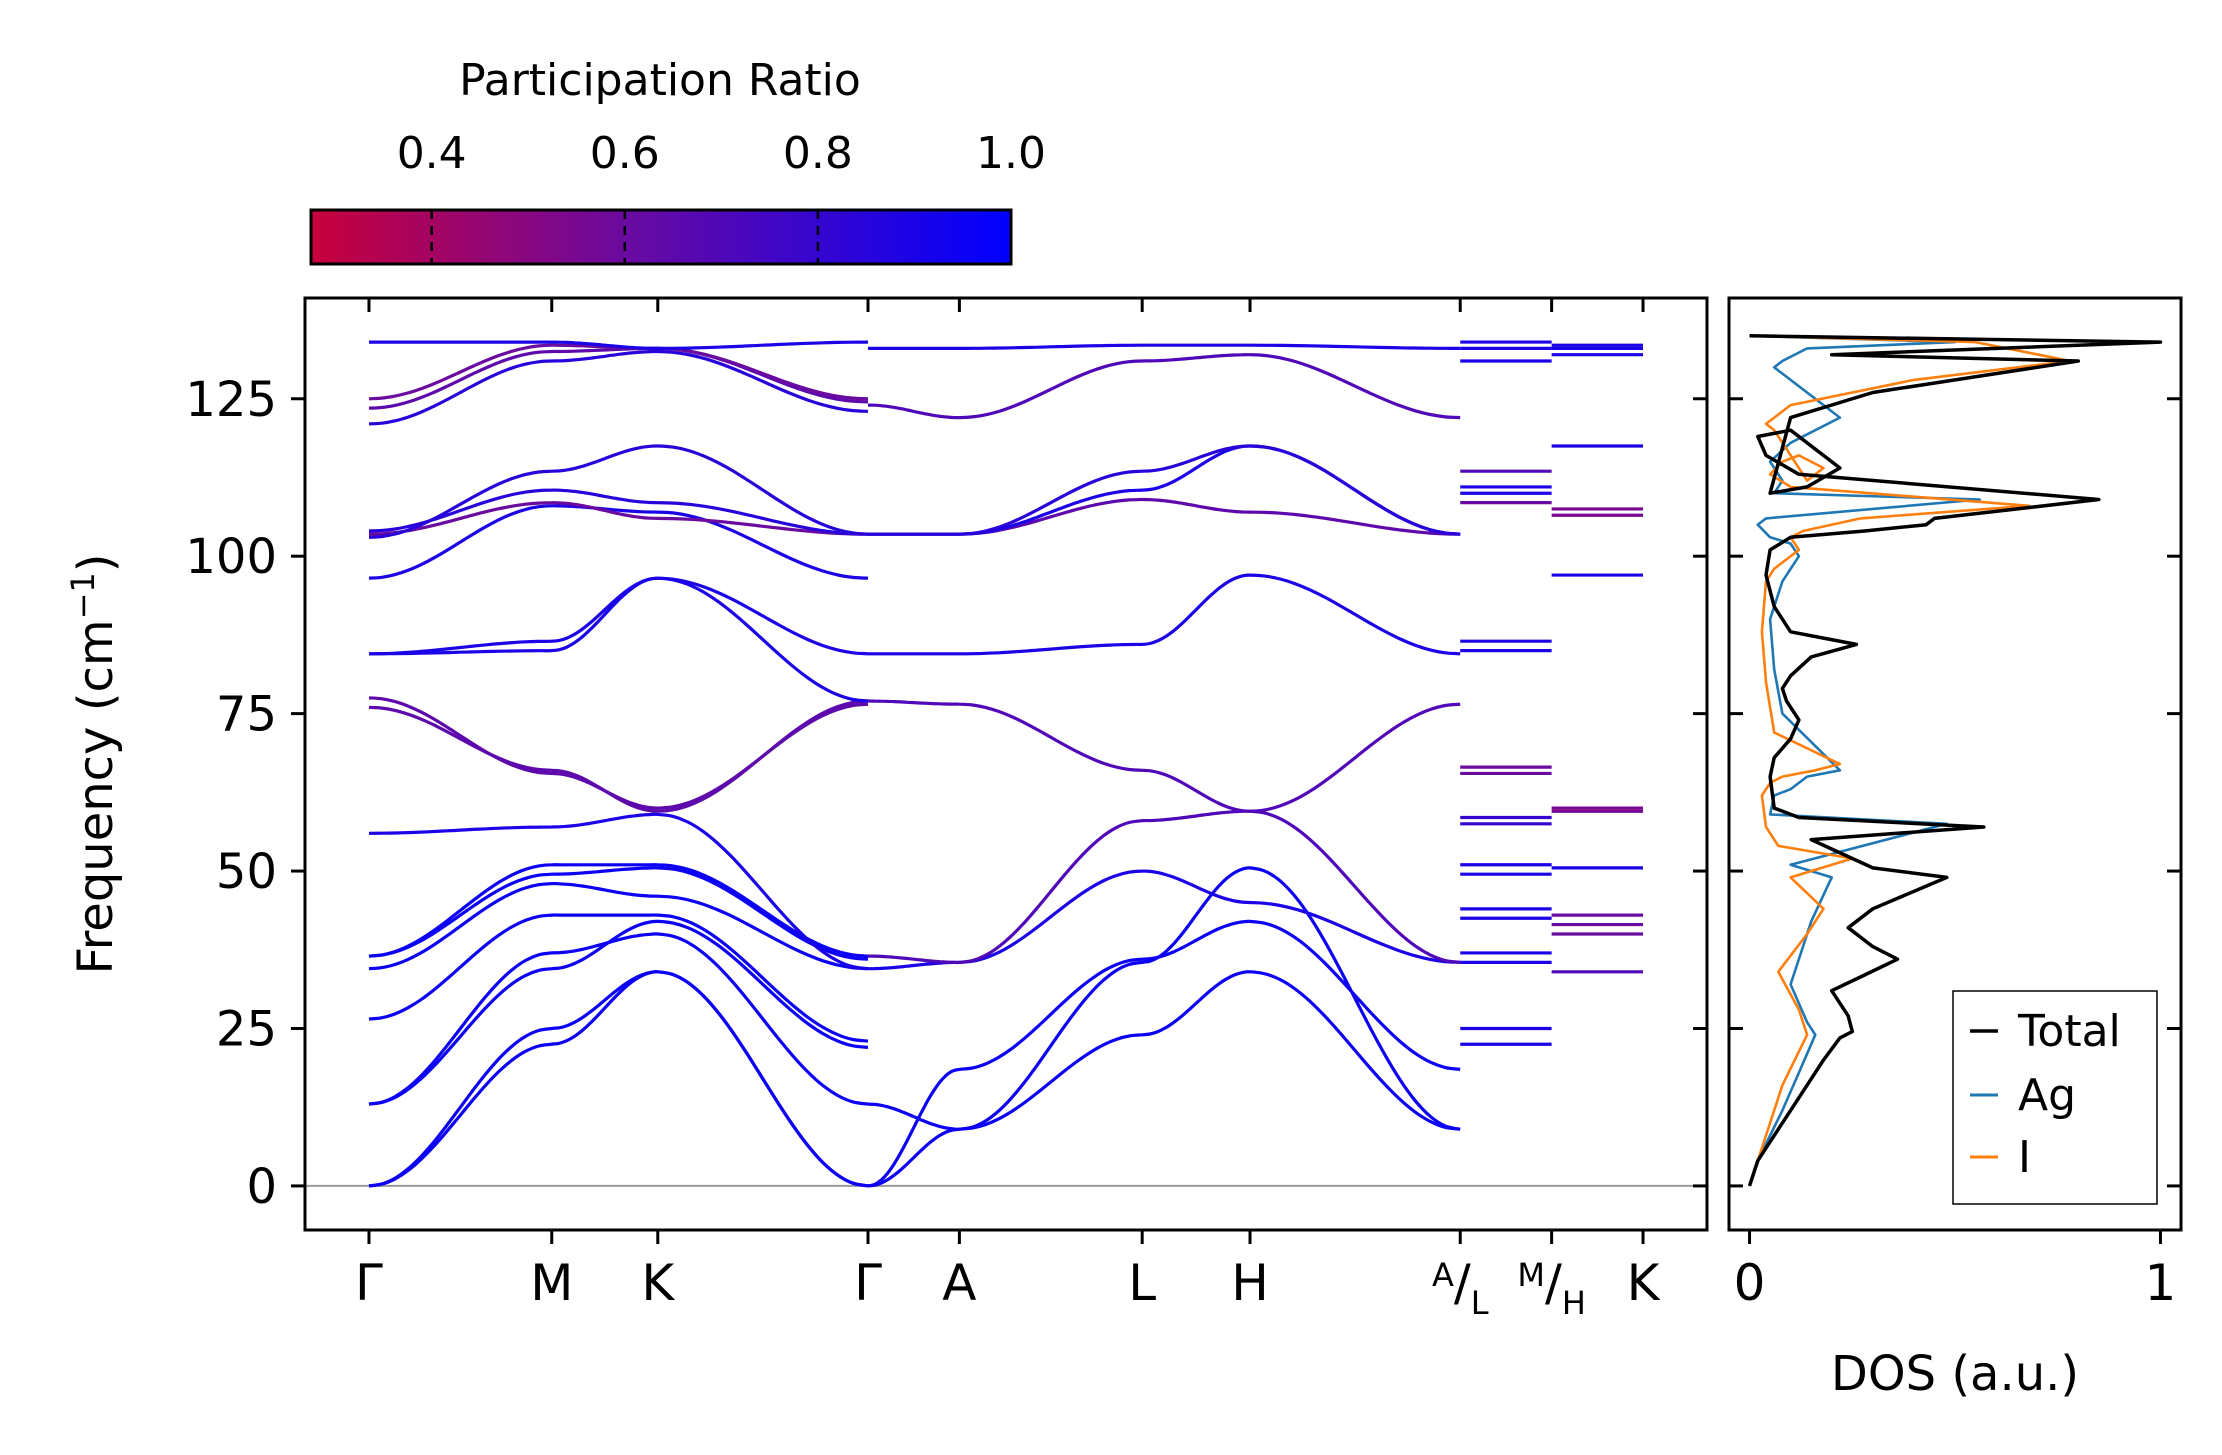  What do you see at coordinates (818, 153) in the screenshot?
I see `colorbar-tick-label: 0.8` at bounding box center [818, 153].